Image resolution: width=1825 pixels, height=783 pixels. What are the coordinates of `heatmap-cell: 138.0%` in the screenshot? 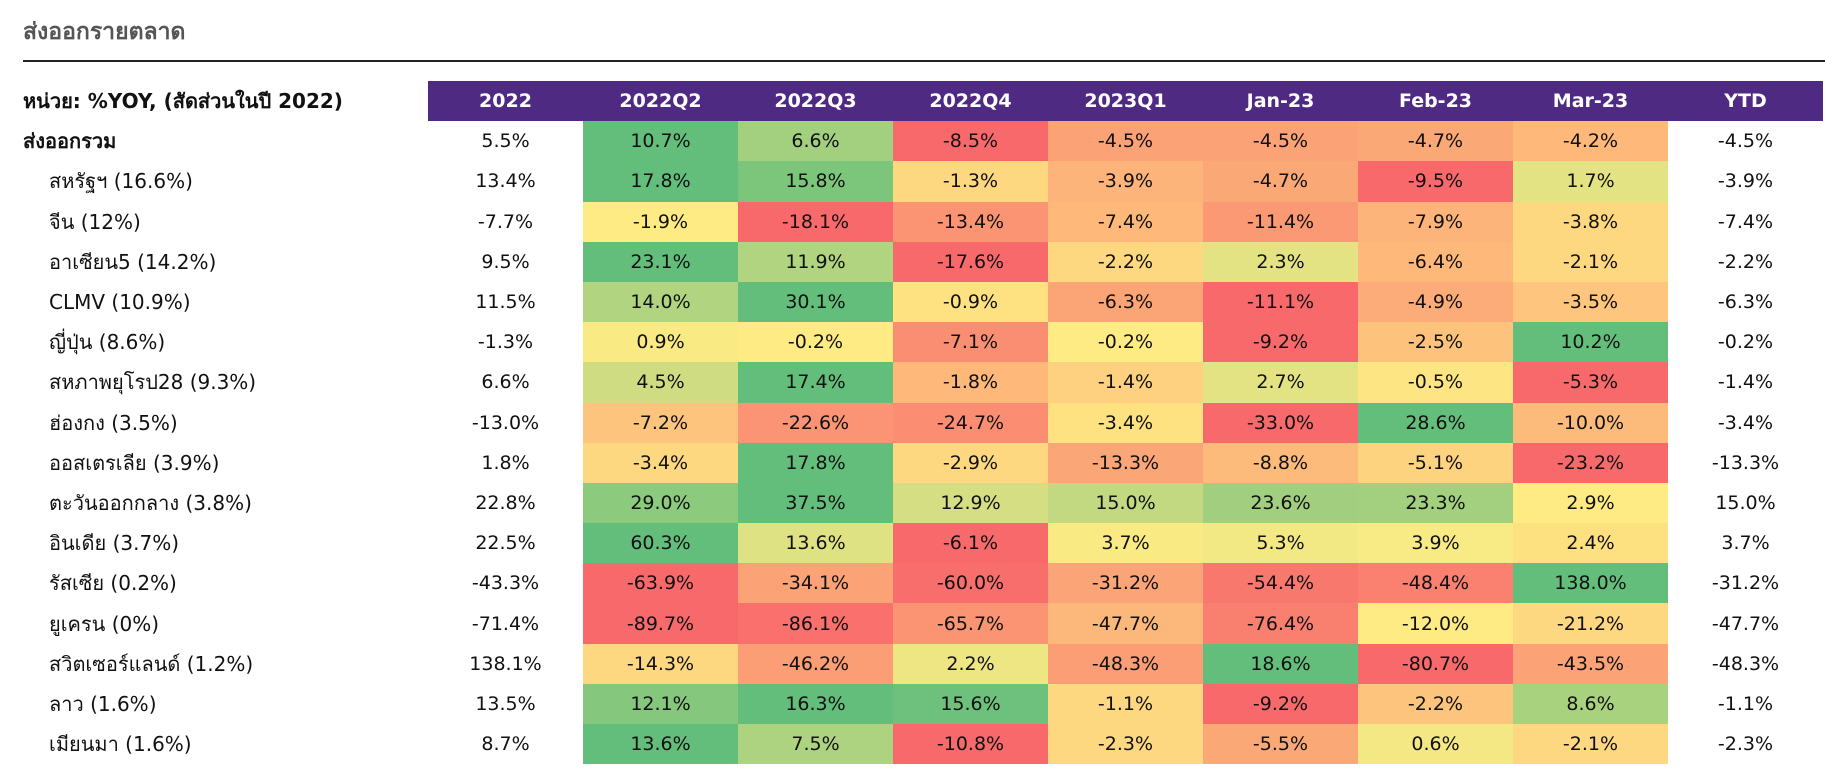 It's located at (1590, 583).